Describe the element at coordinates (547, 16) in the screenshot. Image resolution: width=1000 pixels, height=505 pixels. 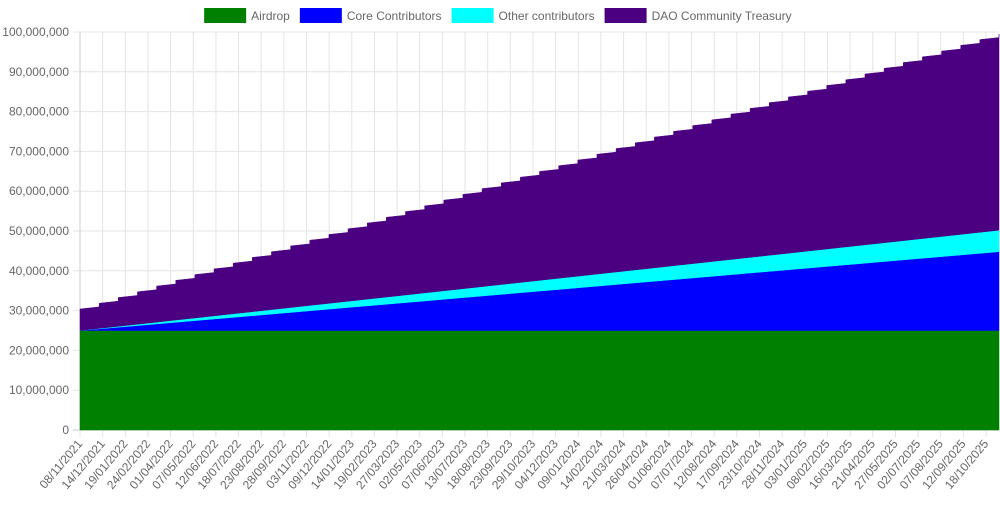
I see `legend-label: Other contributors` at that location.